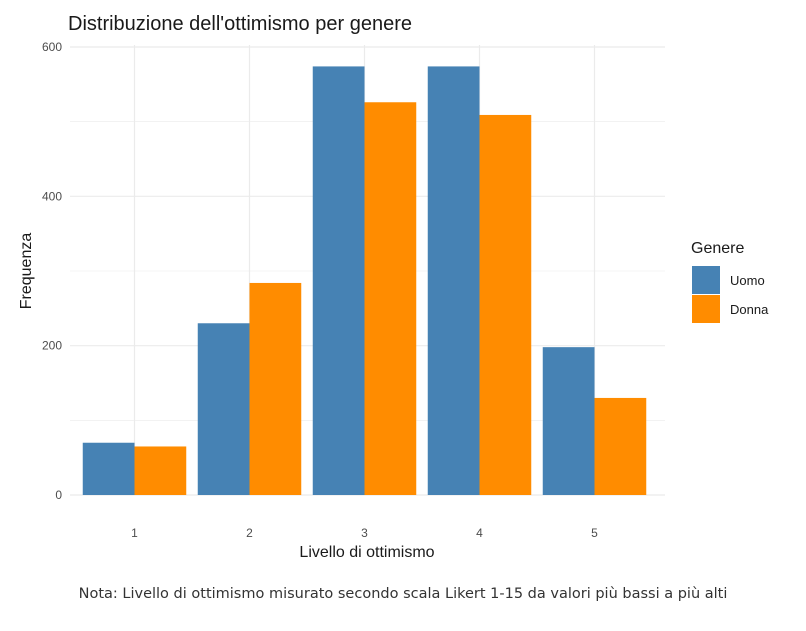  I want to click on legend-title: Genere, so click(717, 248).